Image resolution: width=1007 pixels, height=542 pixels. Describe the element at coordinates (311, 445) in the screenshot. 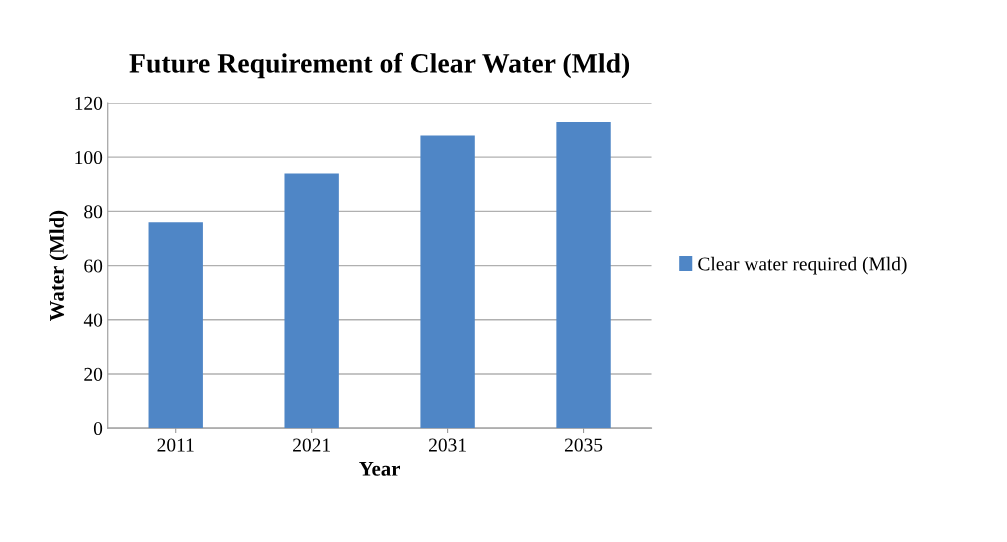

I see `x-tick-label: 2021` at that location.